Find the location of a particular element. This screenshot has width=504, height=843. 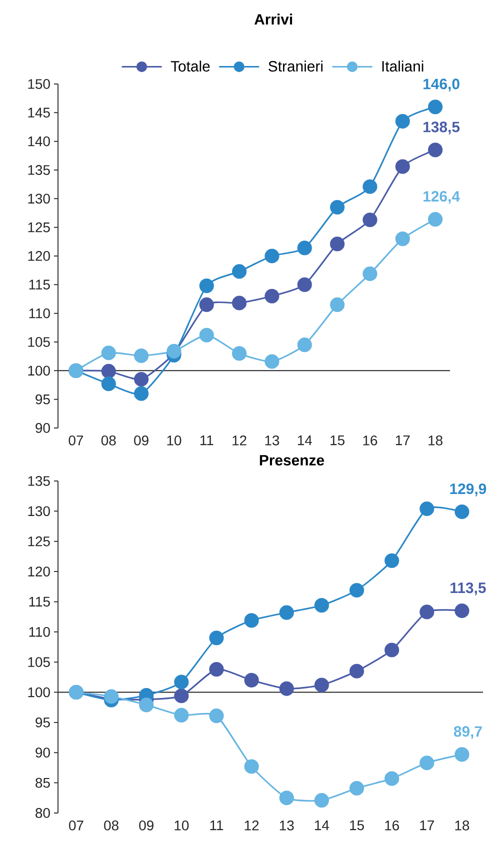

x-tick-label: 10 is located at coordinates (174, 441).